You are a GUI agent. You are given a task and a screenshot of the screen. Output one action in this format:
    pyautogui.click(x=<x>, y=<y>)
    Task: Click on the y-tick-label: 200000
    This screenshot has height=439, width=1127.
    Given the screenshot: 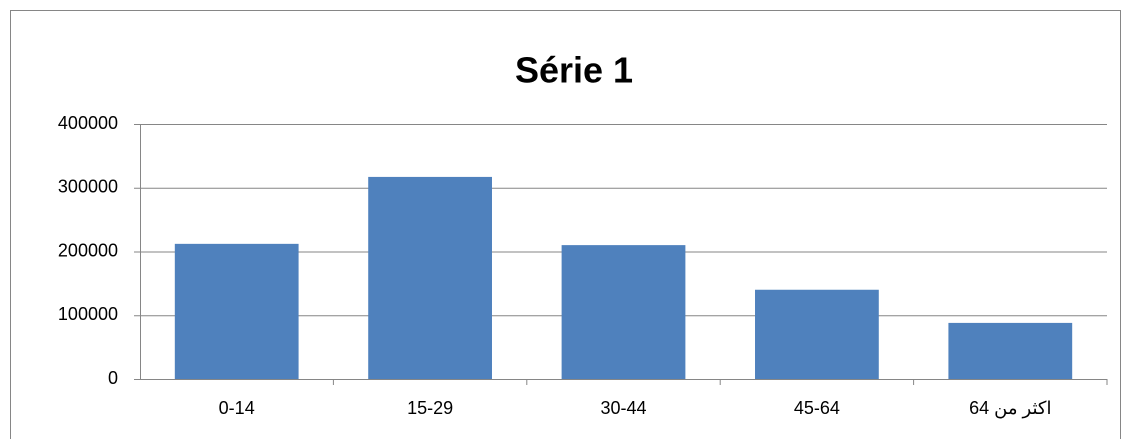 What is the action you would take?
    pyautogui.click(x=88, y=250)
    